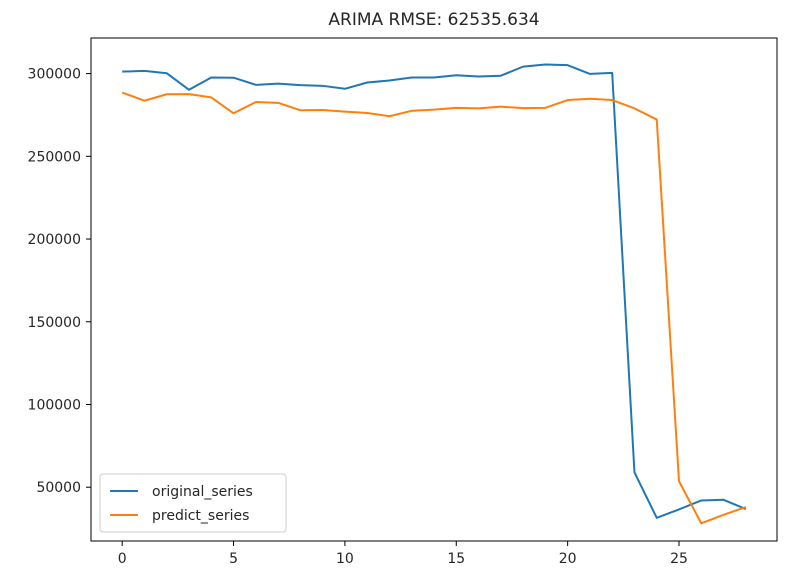  What do you see at coordinates (54, 405) in the screenshot?
I see `y-tick-label: 100000` at bounding box center [54, 405].